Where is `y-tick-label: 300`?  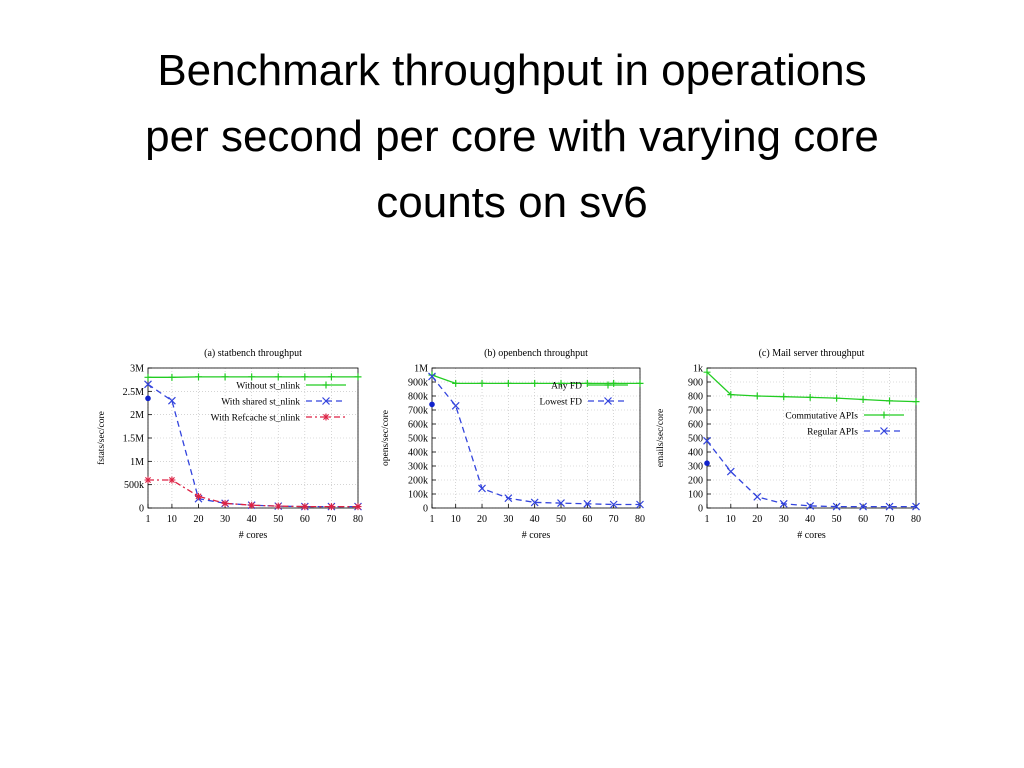 y-tick-label: 300 is located at coordinates (695, 467).